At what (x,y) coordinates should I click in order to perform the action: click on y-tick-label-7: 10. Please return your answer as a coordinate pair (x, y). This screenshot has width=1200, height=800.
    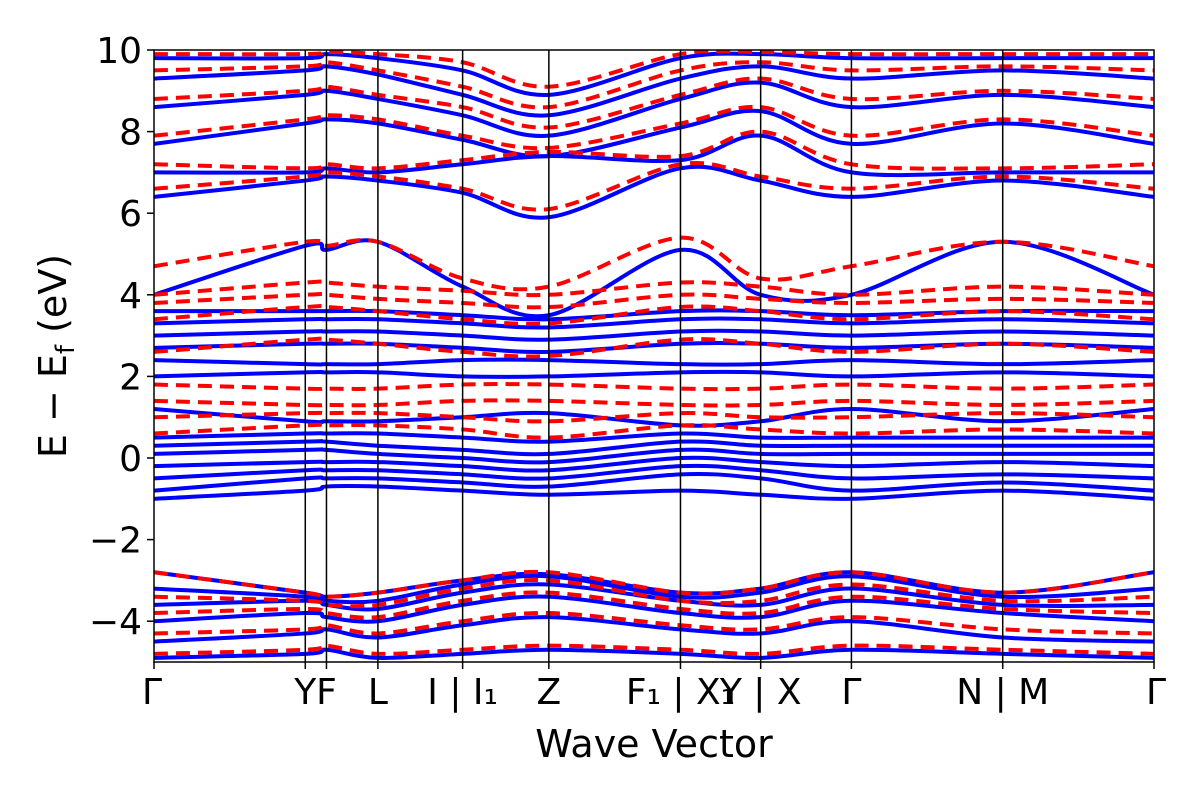
    Looking at the image, I should click on (119, 51).